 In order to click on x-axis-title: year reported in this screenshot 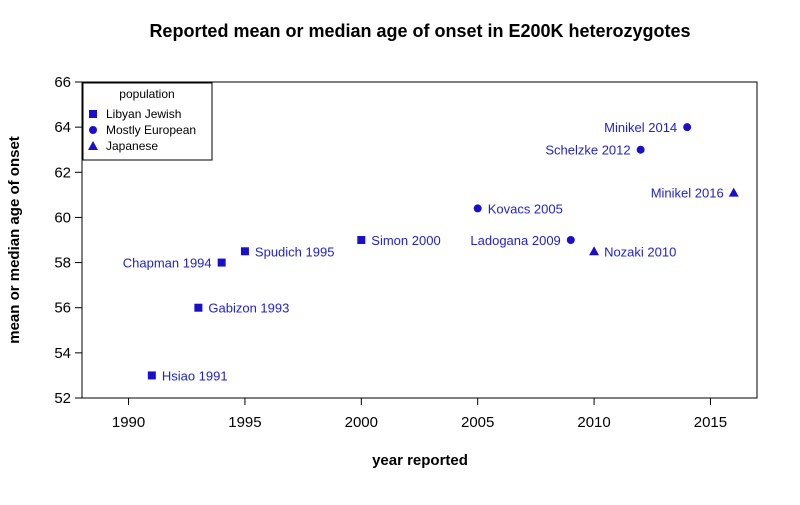, I will do `click(420, 460)`.